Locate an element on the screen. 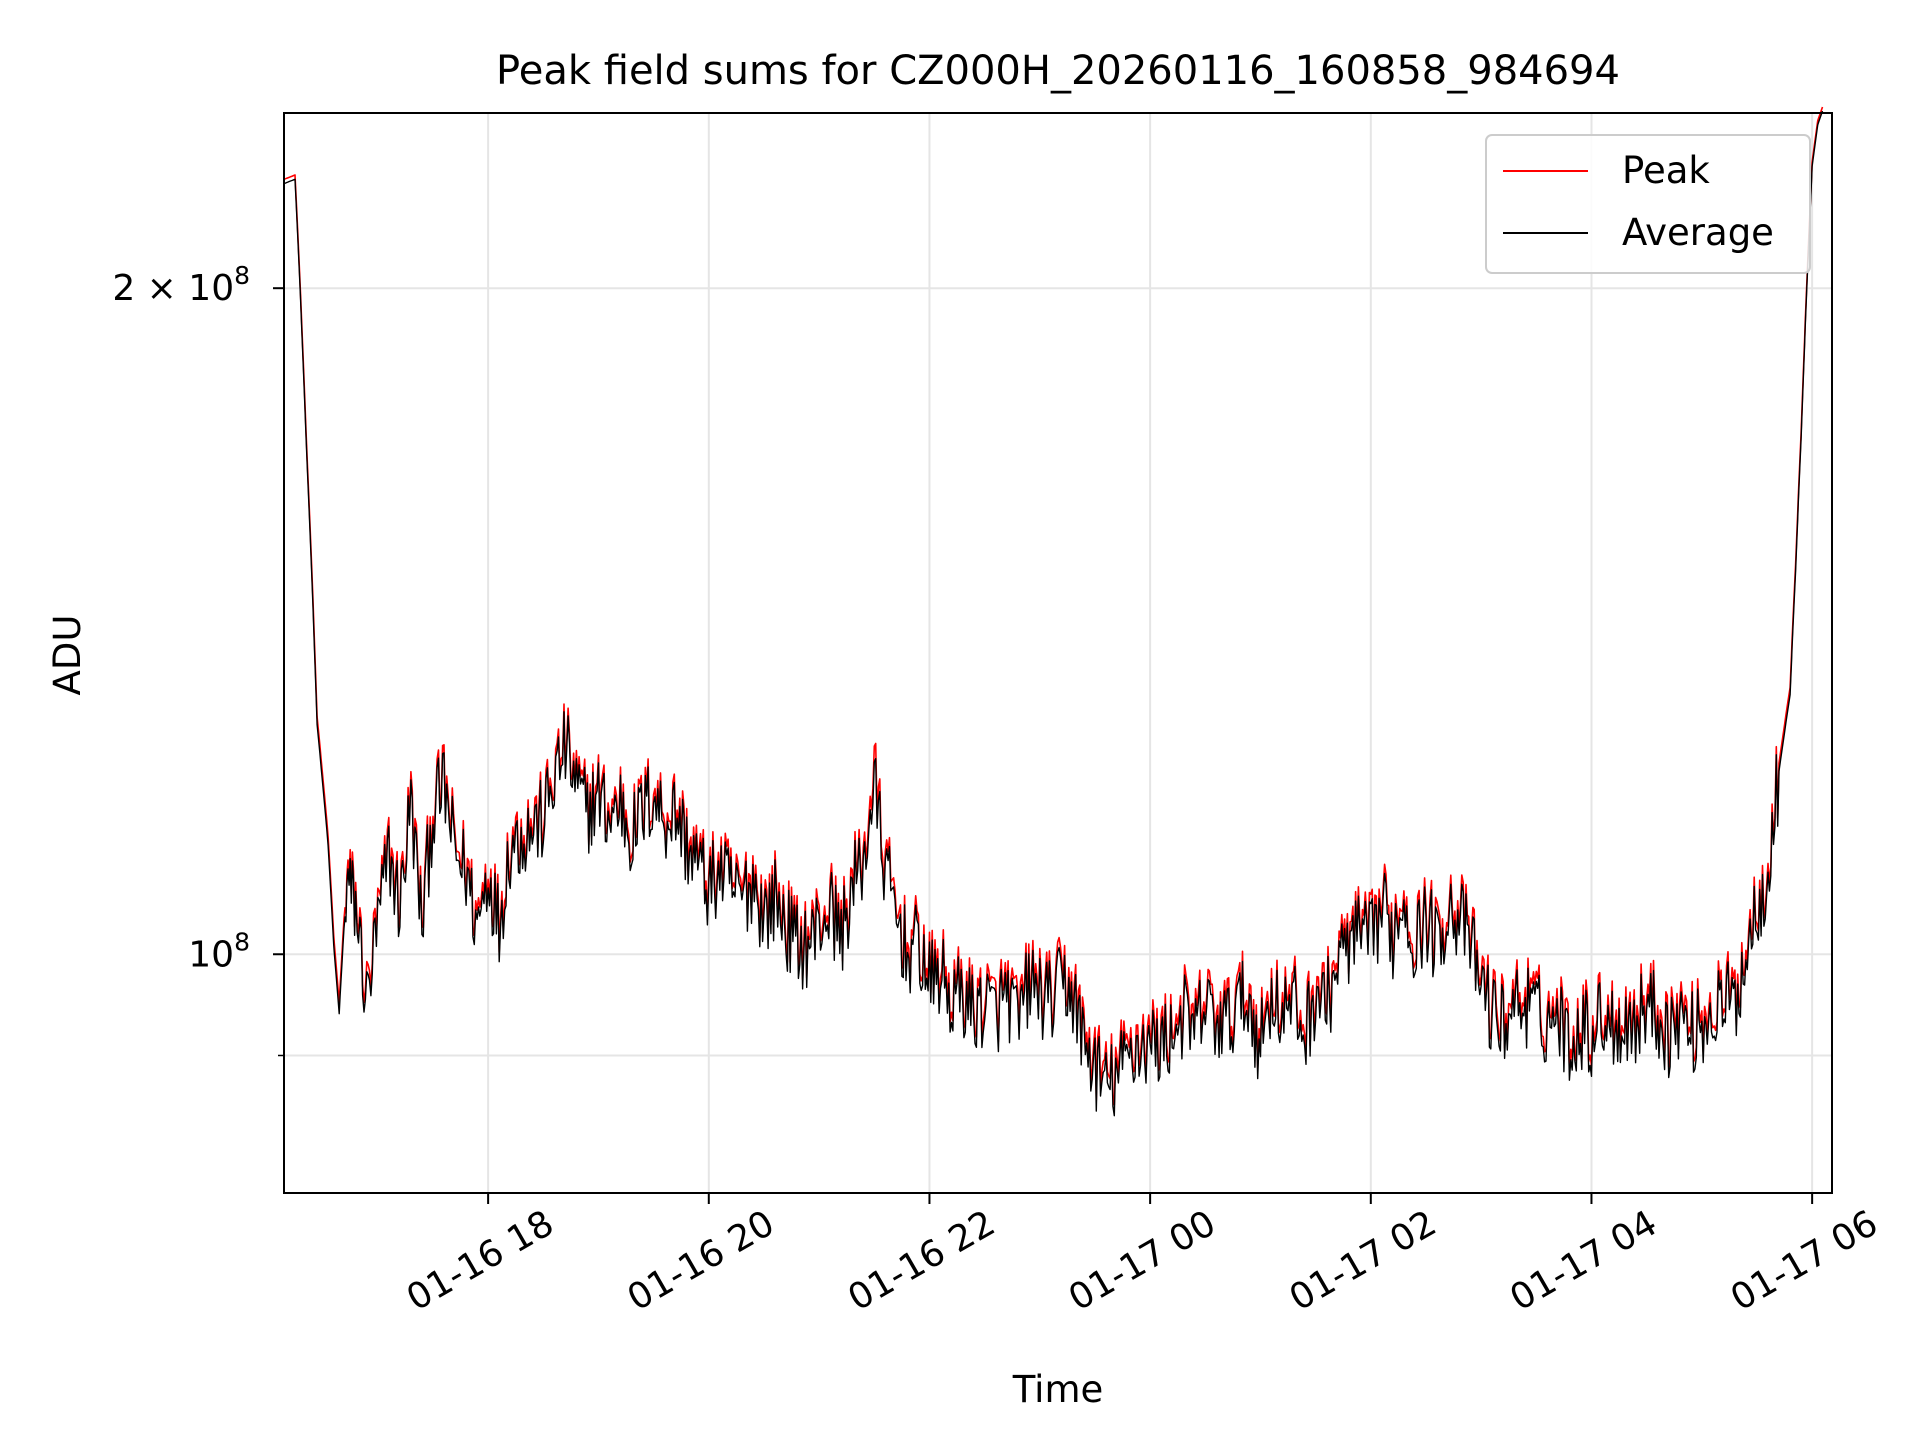 This screenshot has width=1920, height=1440. legend: Peak Average is located at coordinates (1648, 204).